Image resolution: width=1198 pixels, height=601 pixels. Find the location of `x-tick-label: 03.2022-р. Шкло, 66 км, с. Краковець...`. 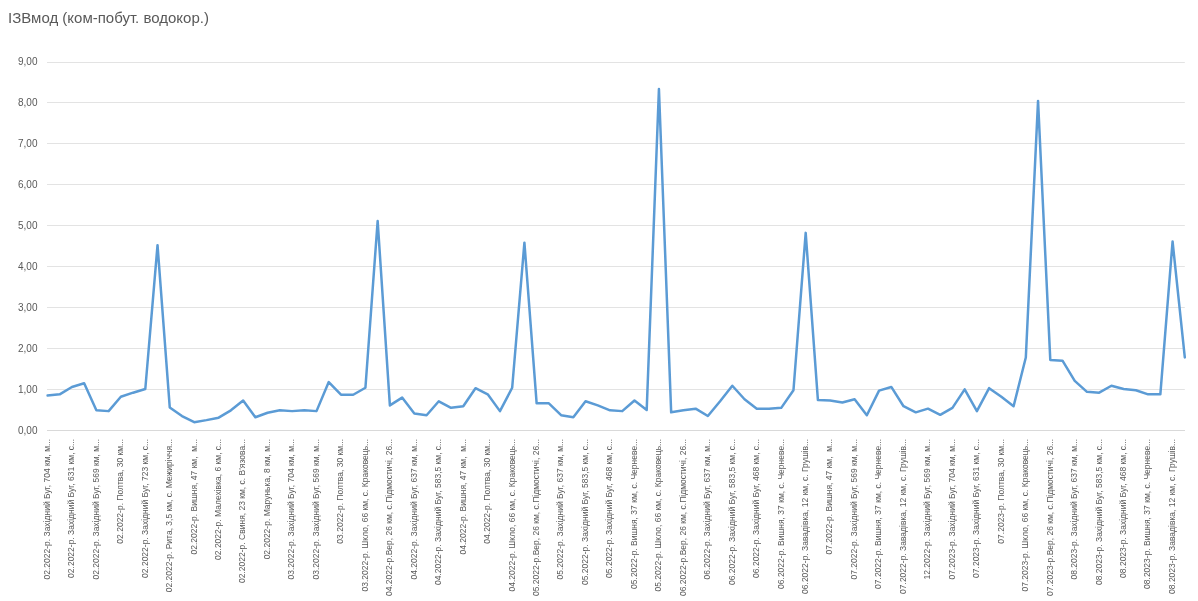

x-tick-label: 03.2022-р. Шкло, 66 км, с. Краковець... is located at coordinates (364, 515).